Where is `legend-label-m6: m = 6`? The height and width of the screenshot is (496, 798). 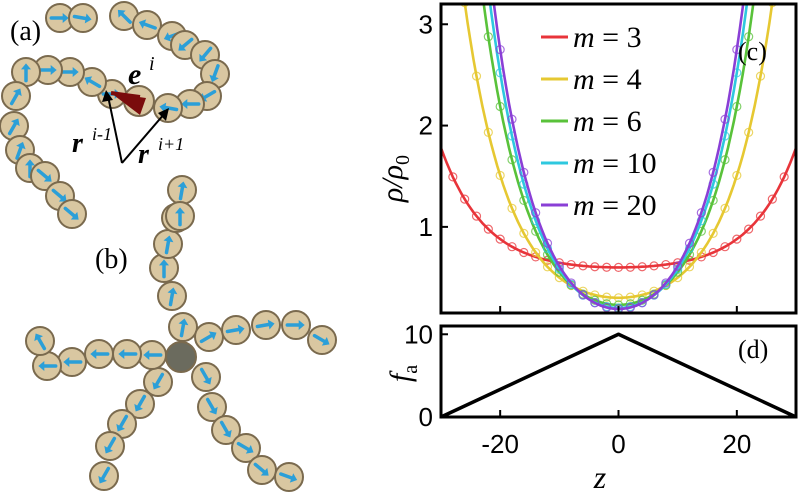
legend-label-m6: m = 6 is located at coordinates (607, 121).